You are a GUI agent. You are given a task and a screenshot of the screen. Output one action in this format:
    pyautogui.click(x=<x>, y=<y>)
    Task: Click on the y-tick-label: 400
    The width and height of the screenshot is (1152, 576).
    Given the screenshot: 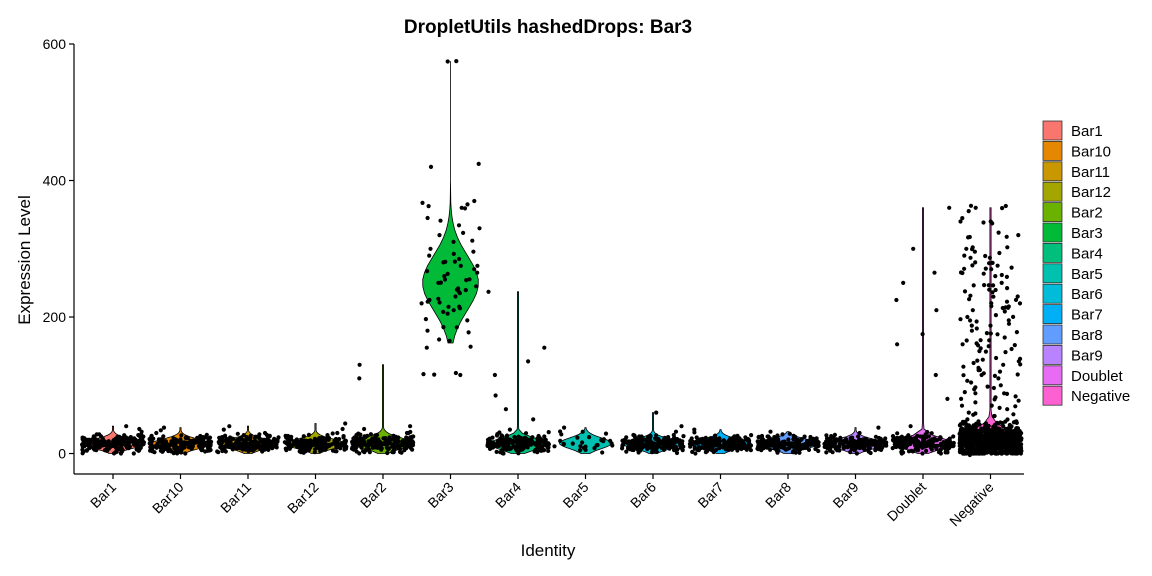 What is the action you would take?
    pyautogui.click(x=55, y=181)
    